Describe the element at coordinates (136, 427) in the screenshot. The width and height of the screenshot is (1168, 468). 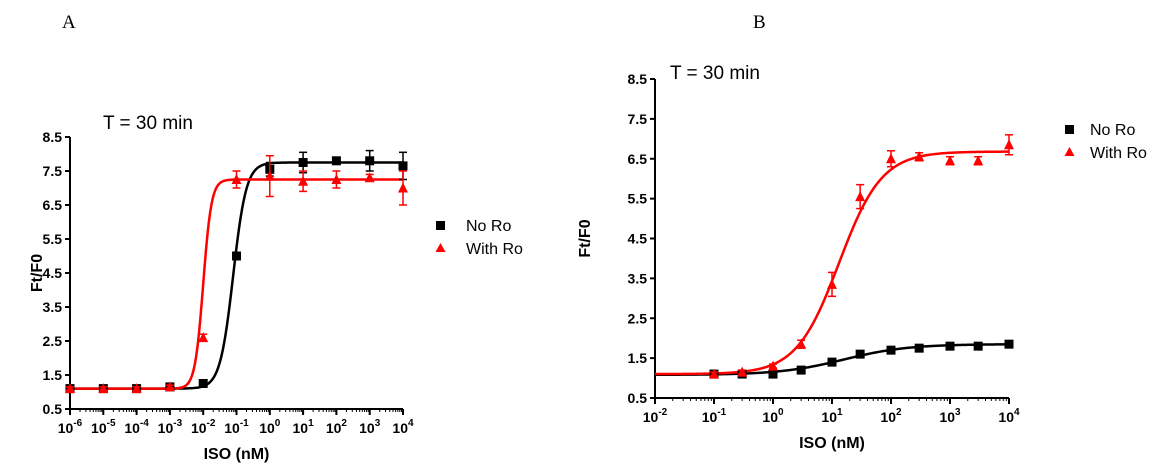
I see `x-tick-label: 10⁻⁴` at that location.